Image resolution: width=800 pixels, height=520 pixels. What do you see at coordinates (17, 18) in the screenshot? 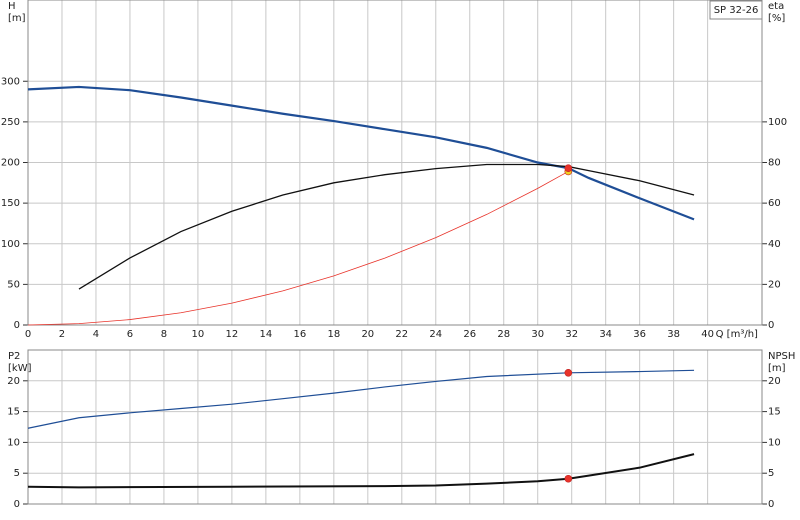
I see `y-axis-label: [m]` at bounding box center [17, 18].